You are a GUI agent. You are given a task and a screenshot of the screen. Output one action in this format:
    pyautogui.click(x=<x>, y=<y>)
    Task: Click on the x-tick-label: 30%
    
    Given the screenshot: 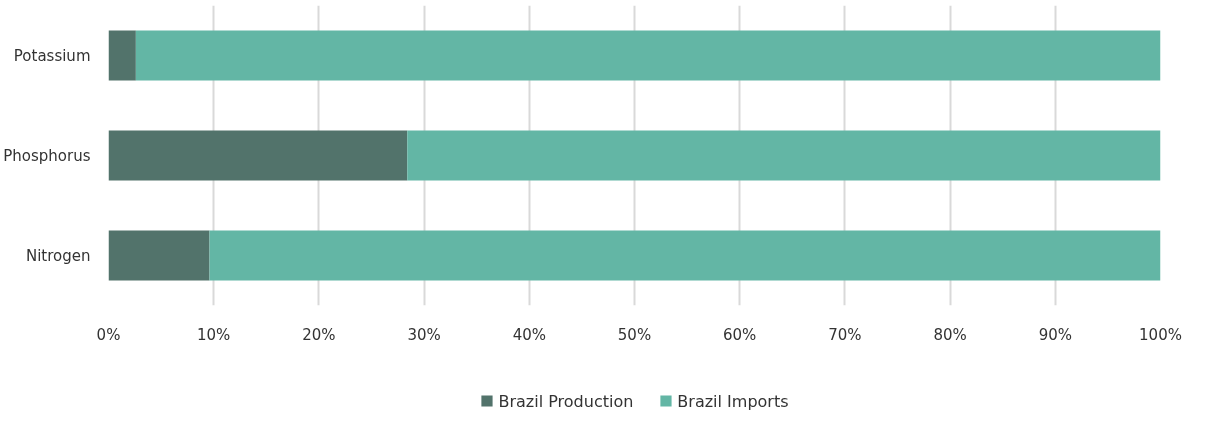 What is the action you would take?
    pyautogui.click(x=424, y=334)
    